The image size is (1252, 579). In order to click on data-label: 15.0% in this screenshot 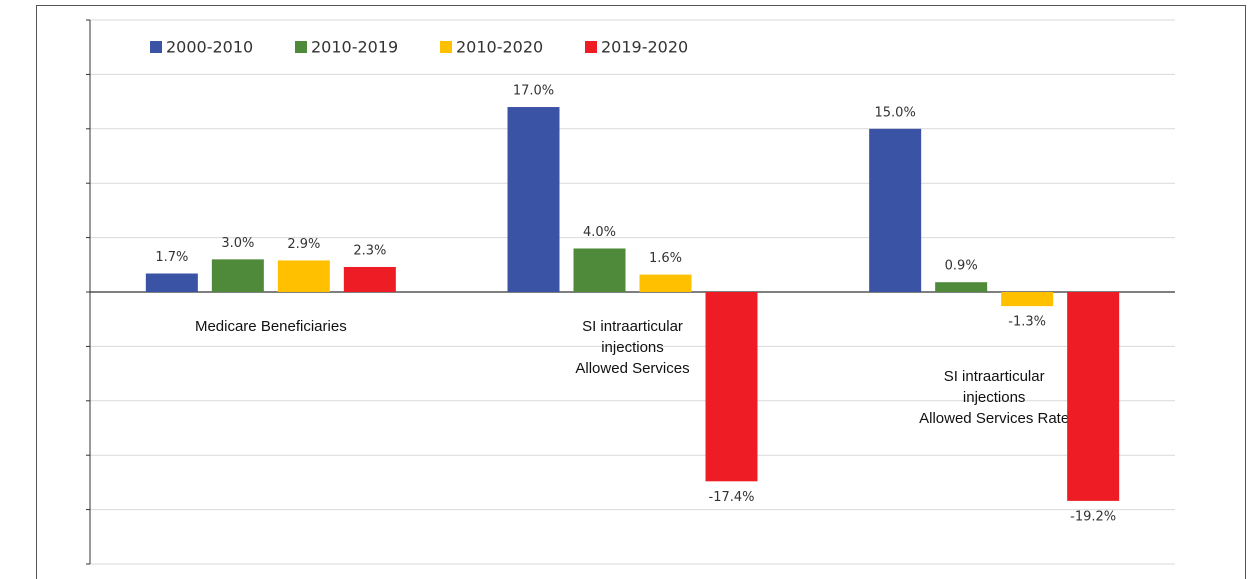, I will do `click(895, 112)`.